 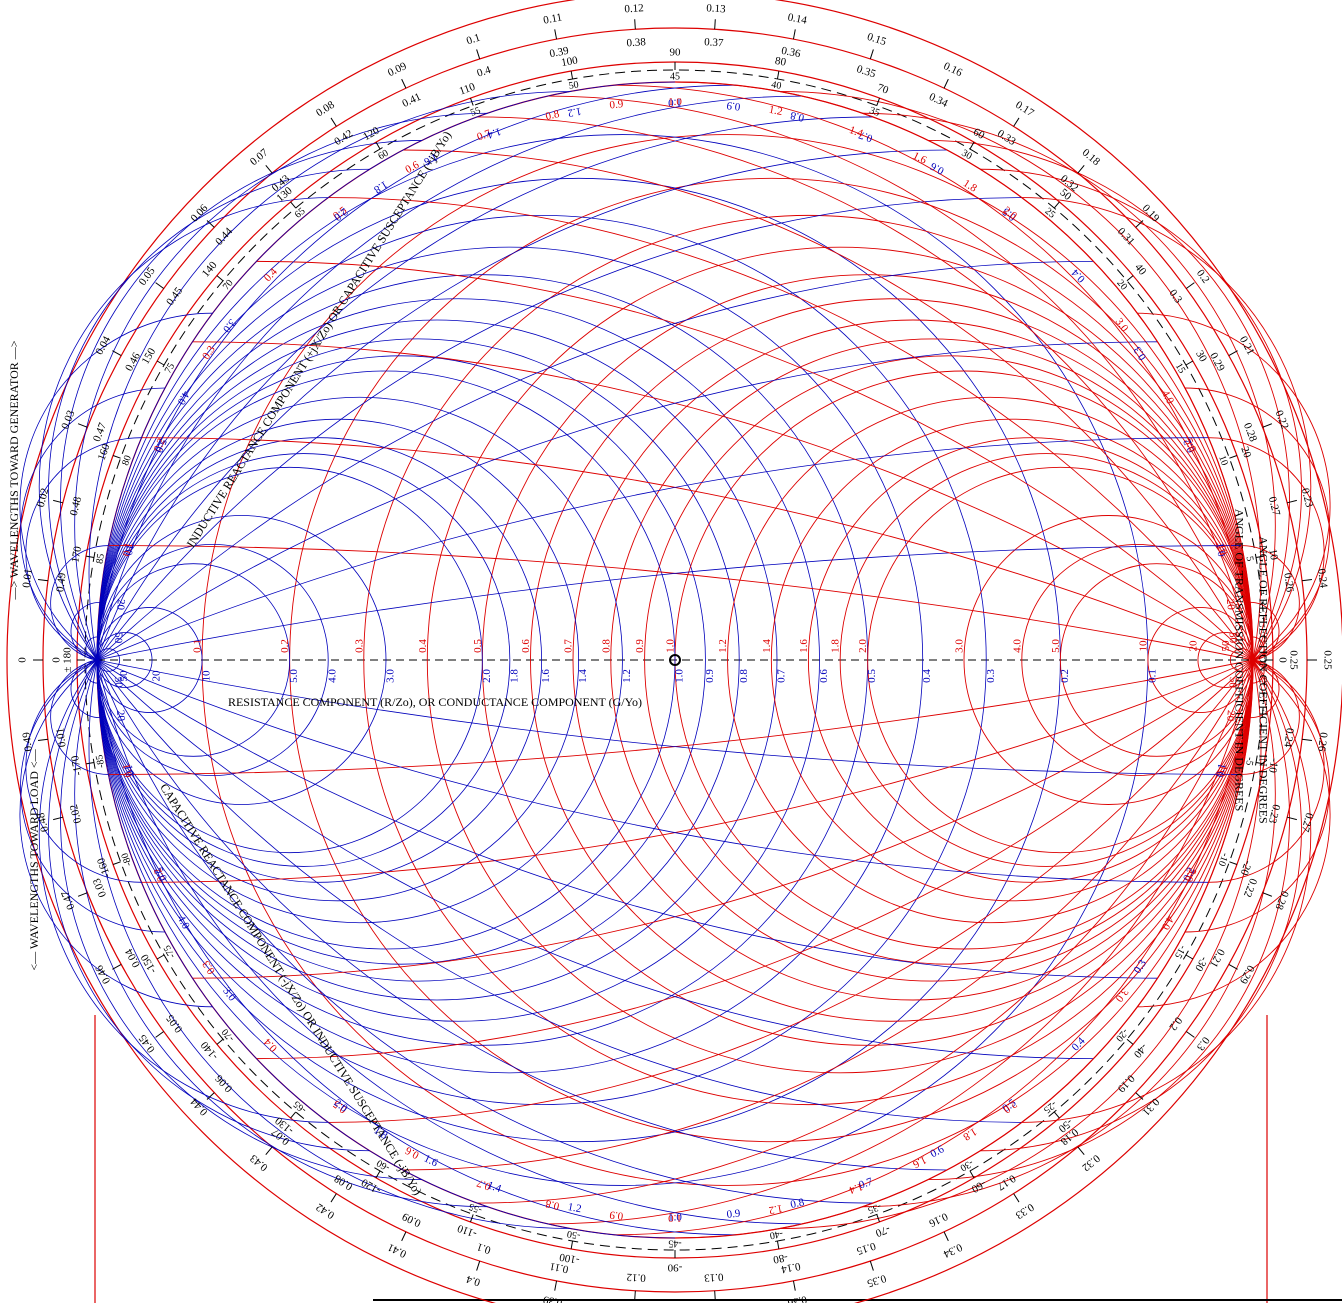 What do you see at coordinates (882, 1231) in the screenshot?
I see `reflection-angle-label: -70` at bounding box center [882, 1231].